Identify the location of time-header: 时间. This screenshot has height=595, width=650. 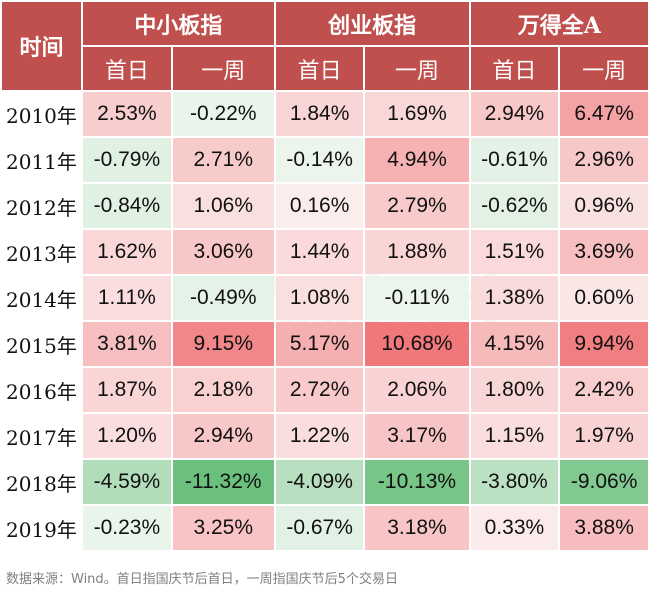
(41, 46).